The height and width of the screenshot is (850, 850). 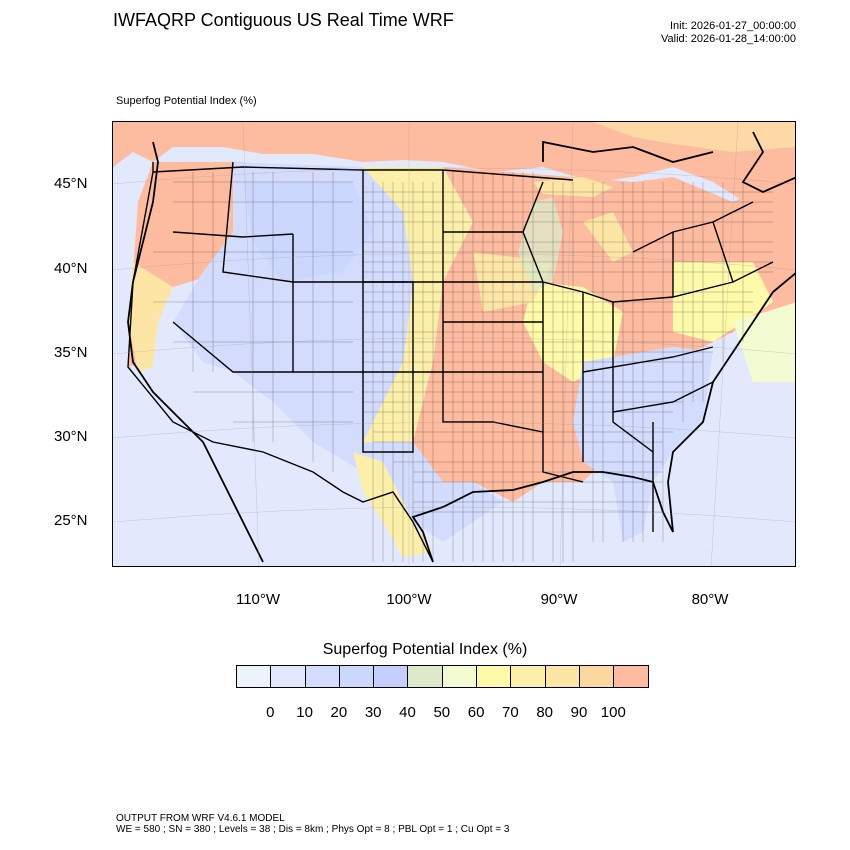 What do you see at coordinates (409, 599) in the screenshot?
I see `lon-label-100w: 100°W` at bounding box center [409, 599].